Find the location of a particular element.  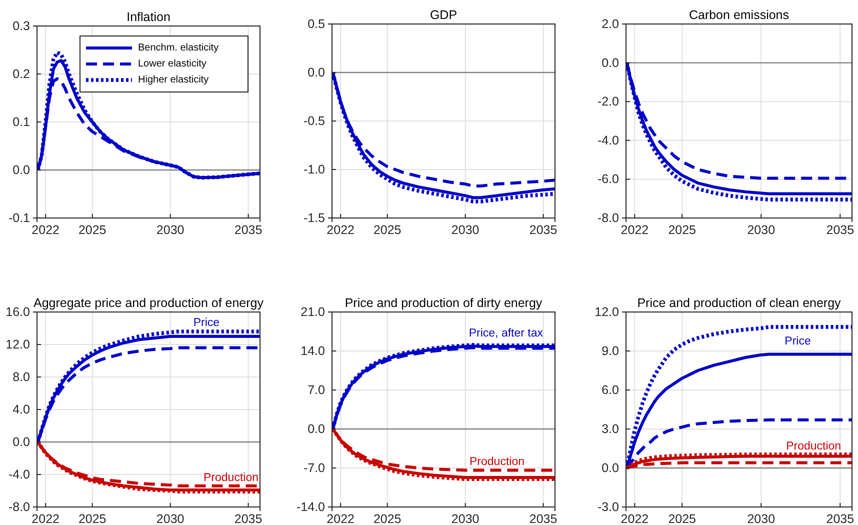

legend-label: Lower elasticity is located at coordinates (172, 64).